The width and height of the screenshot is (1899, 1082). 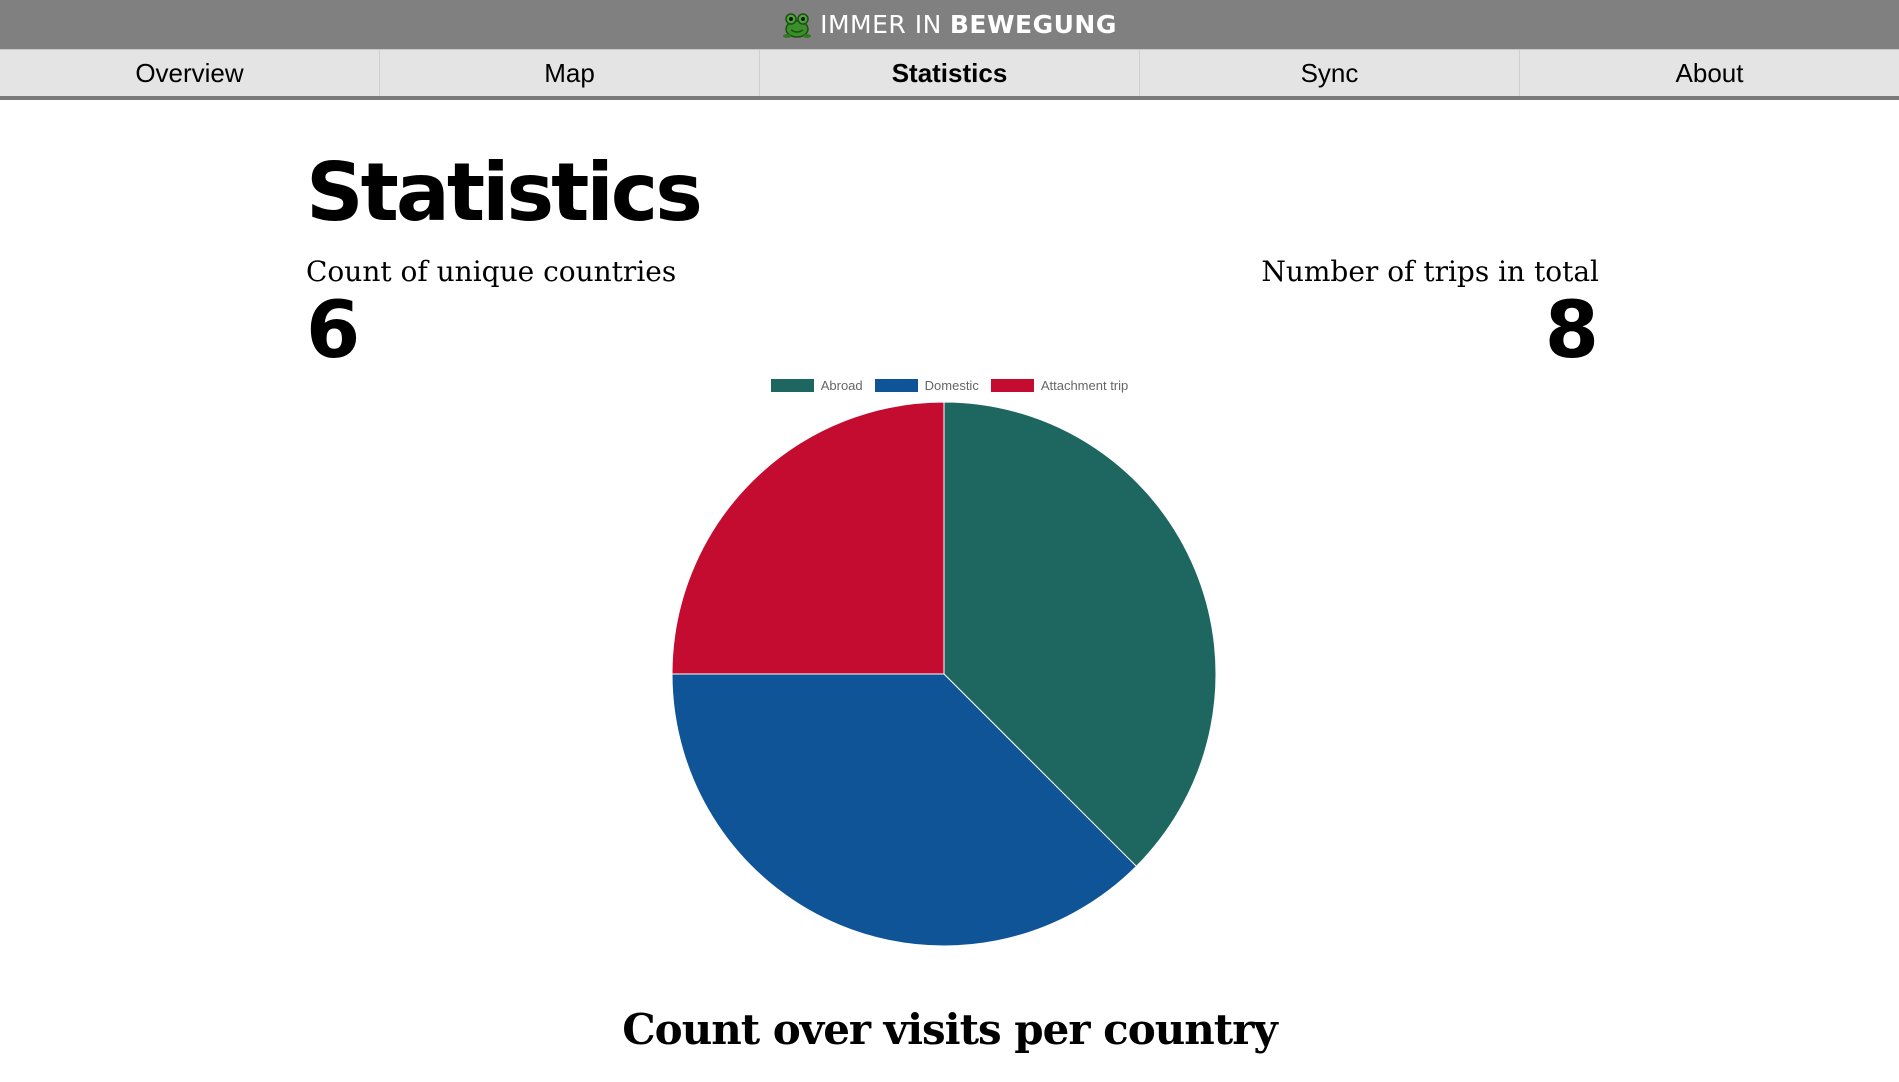 I want to click on unique-countries-label: Count of unique countries, so click(x=491, y=271).